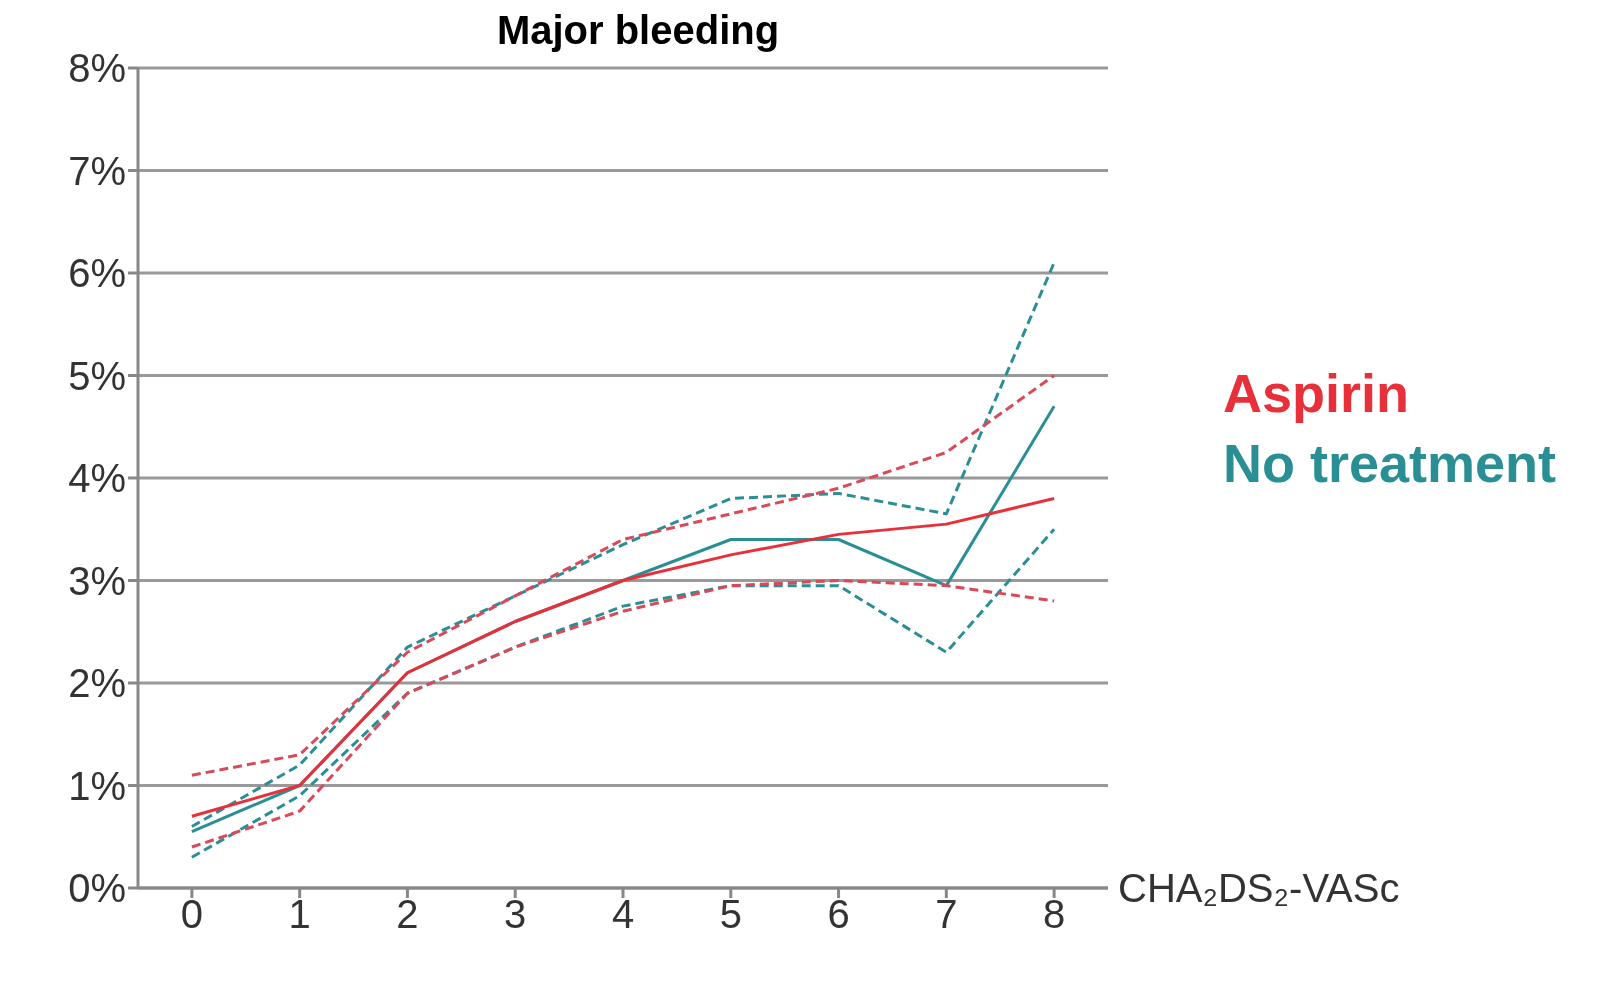 This screenshot has width=1623, height=990. What do you see at coordinates (946, 914) in the screenshot?
I see `x-tick-label: 7` at bounding box center [946, 914].